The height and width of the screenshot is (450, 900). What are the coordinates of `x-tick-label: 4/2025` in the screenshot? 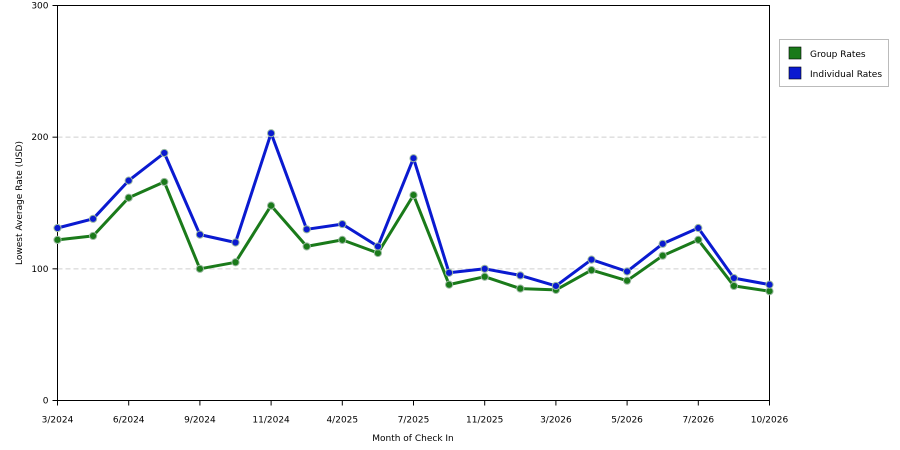 It's located at (342, 421).